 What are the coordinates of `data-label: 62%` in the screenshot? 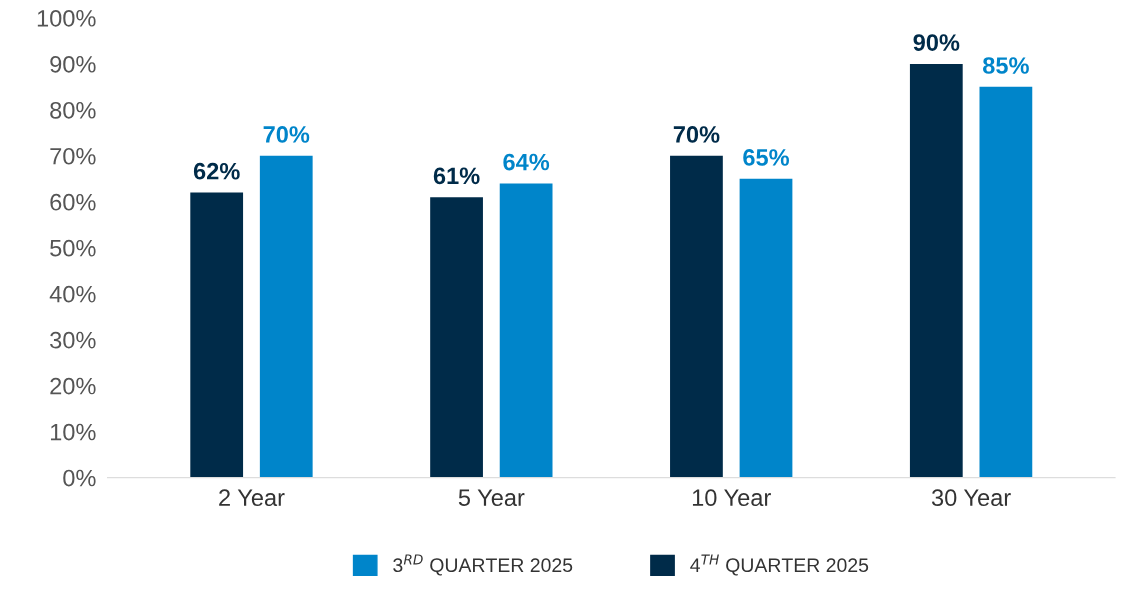 It's located at (216, 171).